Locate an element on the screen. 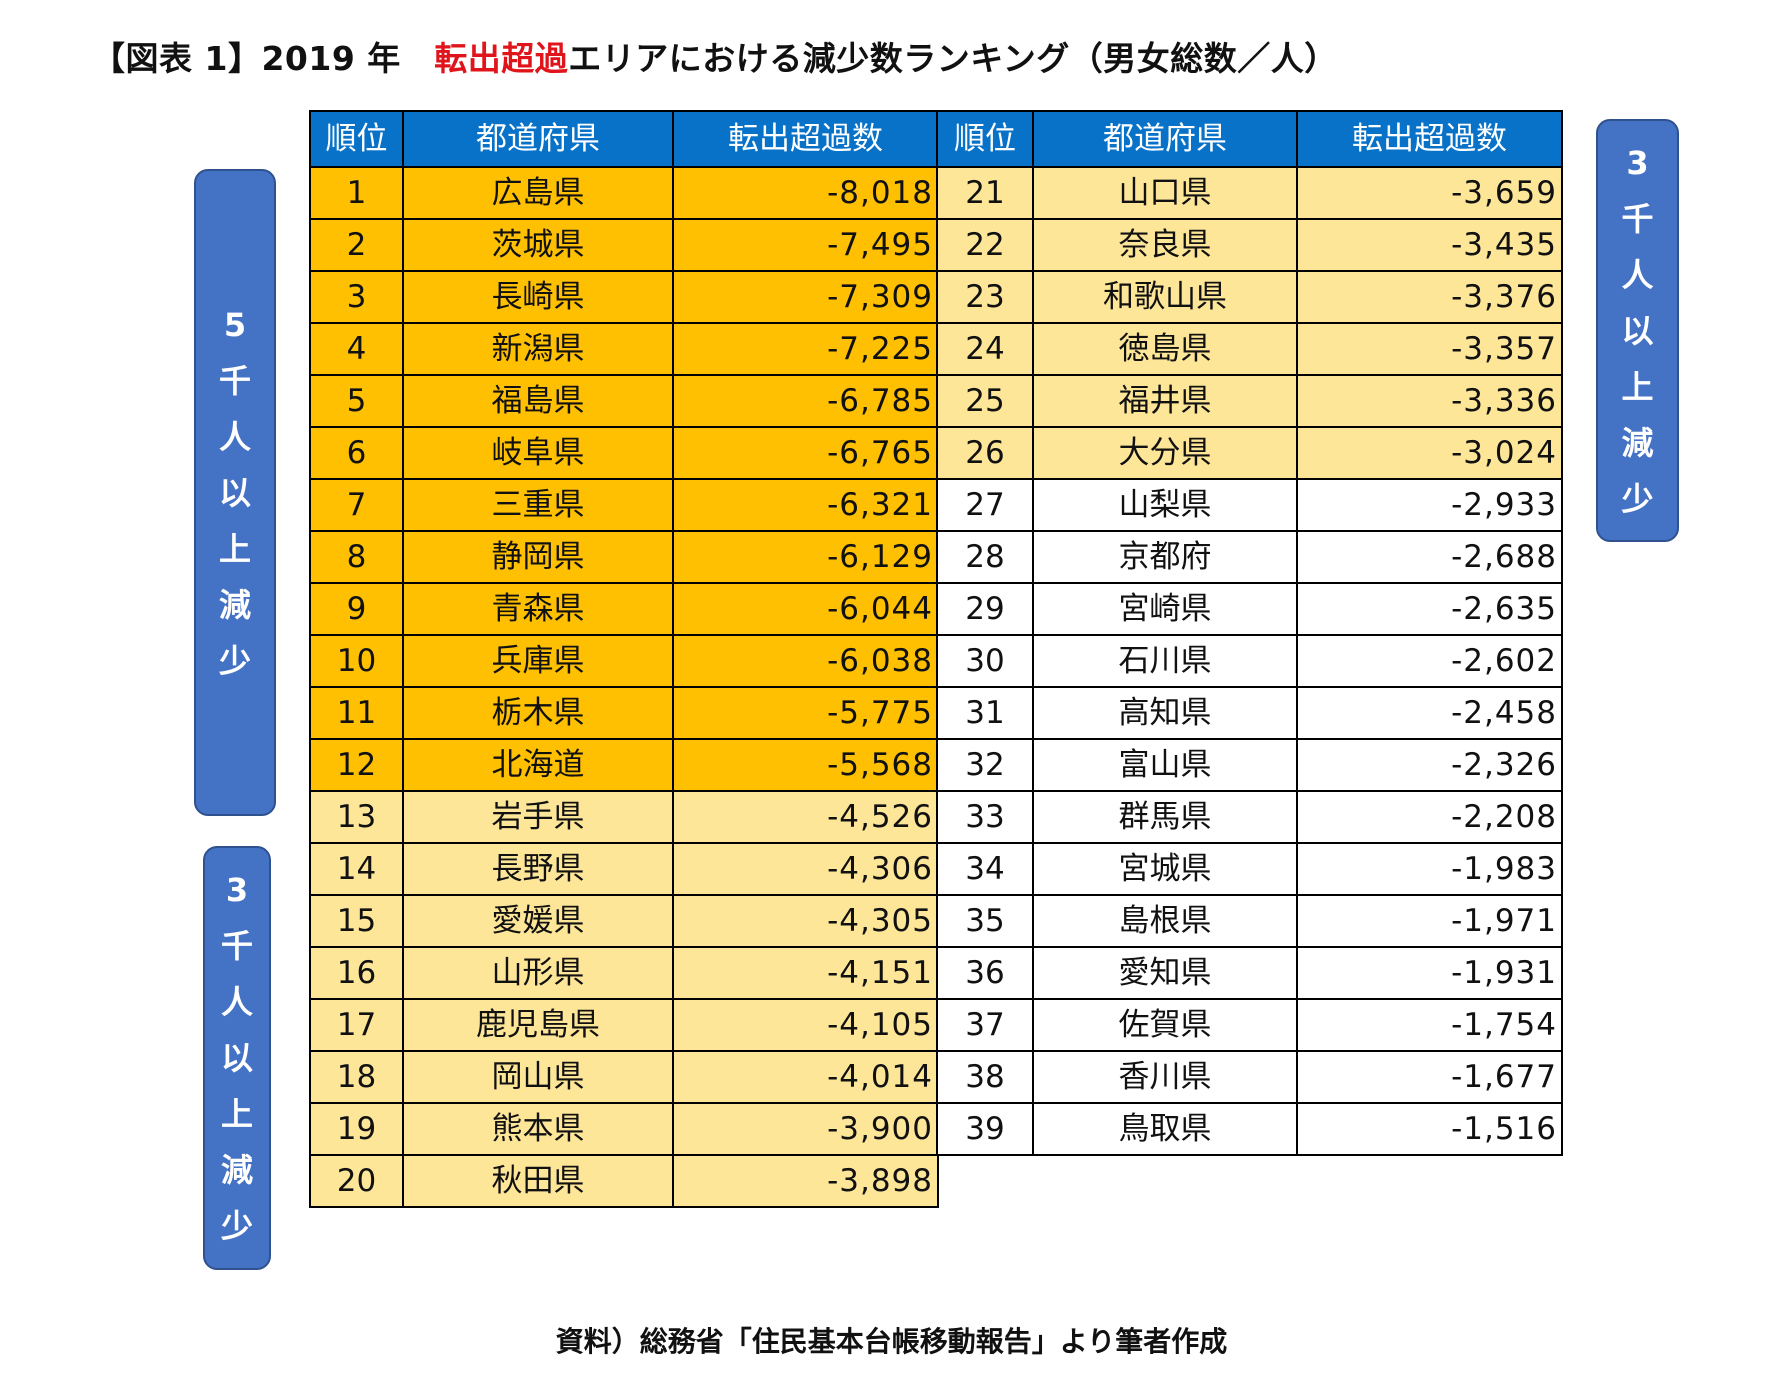 The width and height of the screenshot is (1783, 1396). excess-value-cell: -2,635 is located at coordinates (1429, 609).